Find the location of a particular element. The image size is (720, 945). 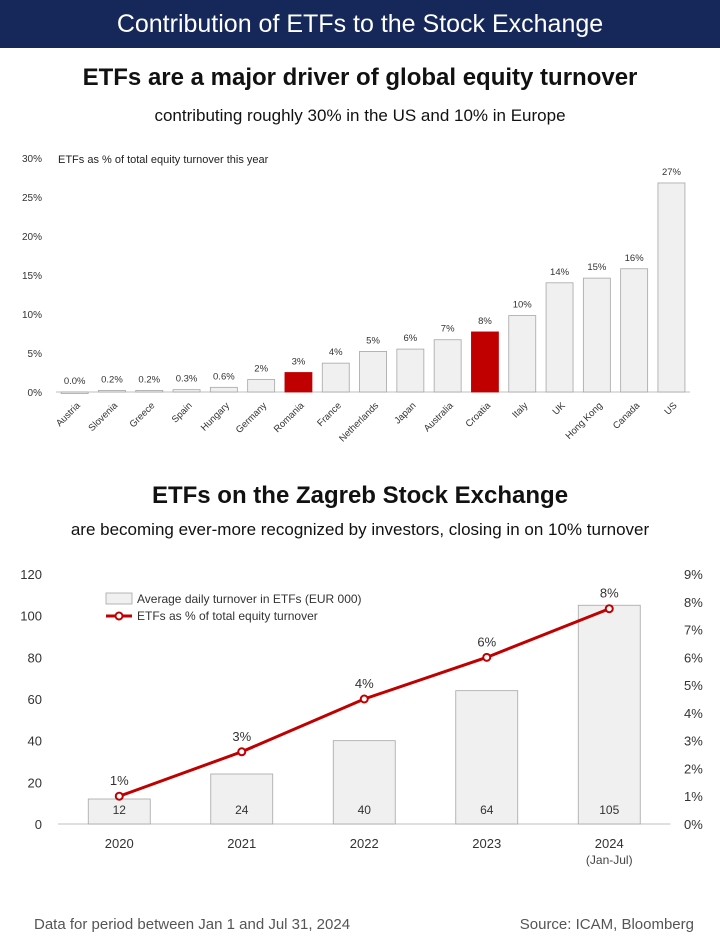

right-y-tick-label: 2% is located at coordinates (693, 768).